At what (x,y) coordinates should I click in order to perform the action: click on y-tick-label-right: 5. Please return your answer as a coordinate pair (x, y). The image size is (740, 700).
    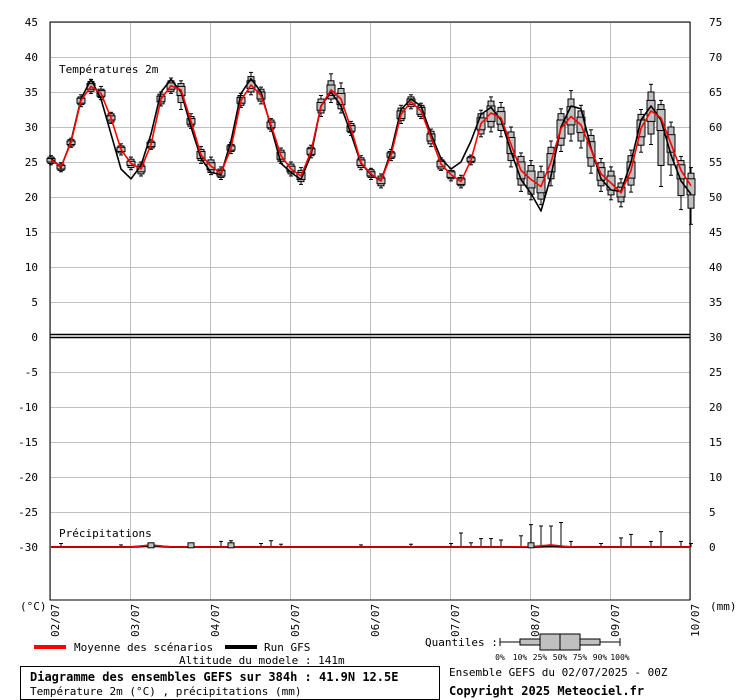
    Looking at the image, I should click on (712, 512).